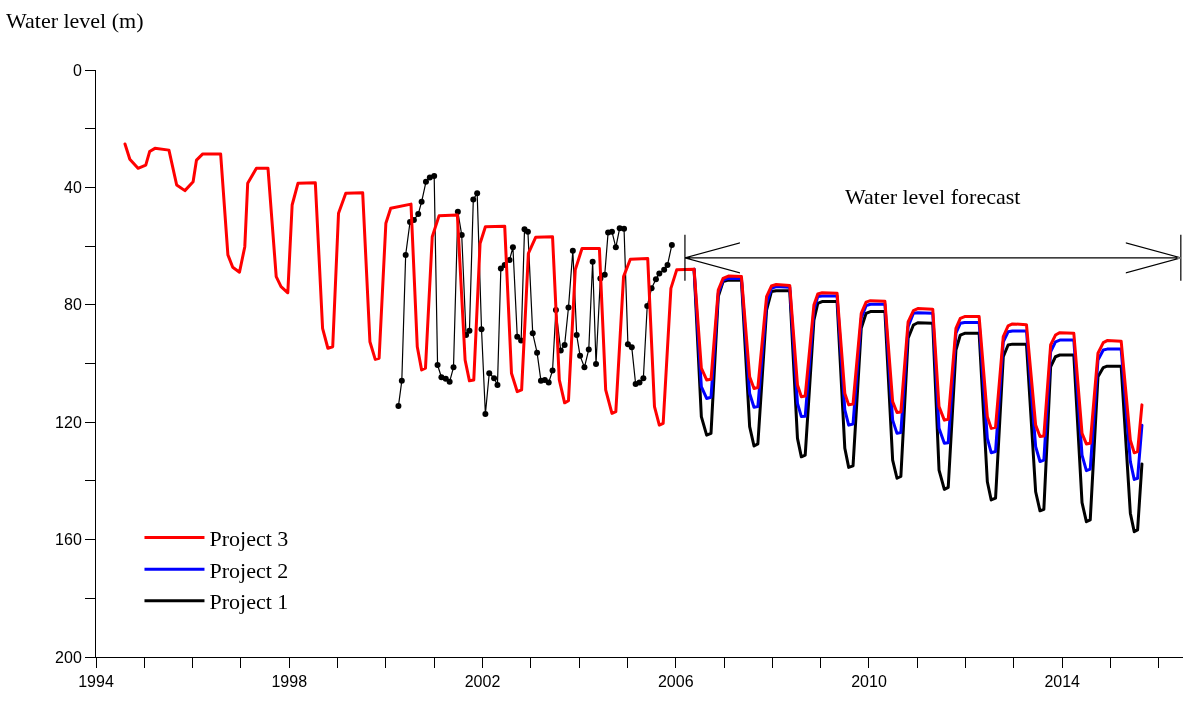 The width and height of the screenshot is (1185, 708). I want to click on legend-label: Project 3, so click(249, 539).